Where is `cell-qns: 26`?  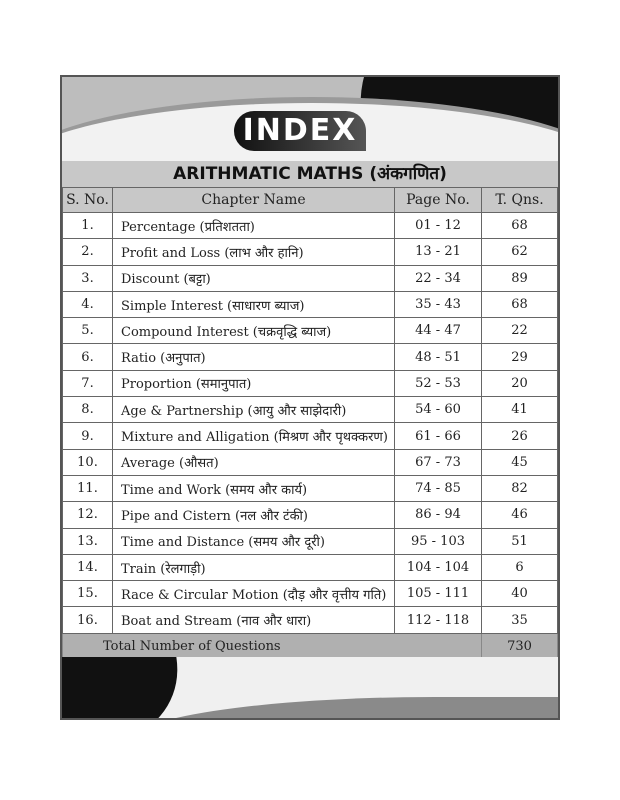
cell-qns: 26 is located at coordinates (519, 436).